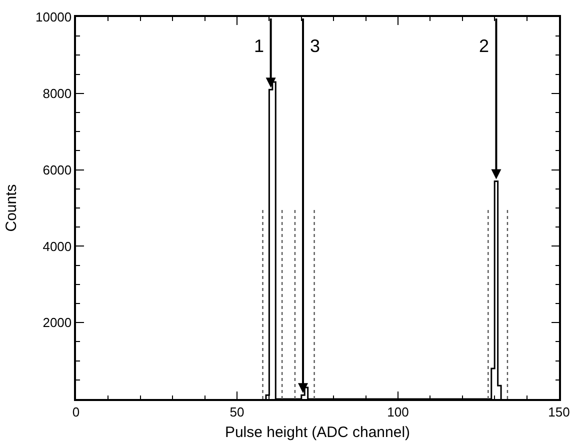 The height and width of the screenshot is (448, 580). Describe the element at coordinates (11, 208) in the screenshot. I see `y-axis-title: Counts` at that location.